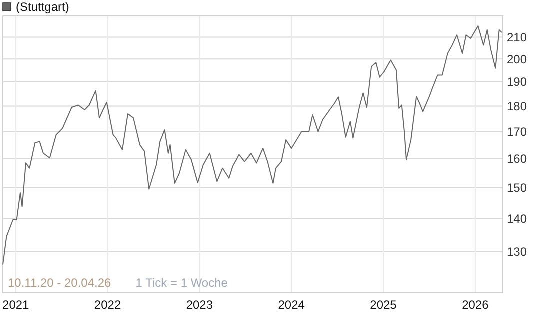 The height and width of the screenshot is (327, 545). Describe the element at coordinates (517, 219) in the screenshot. I see `y-tick-label: 140` at that location.